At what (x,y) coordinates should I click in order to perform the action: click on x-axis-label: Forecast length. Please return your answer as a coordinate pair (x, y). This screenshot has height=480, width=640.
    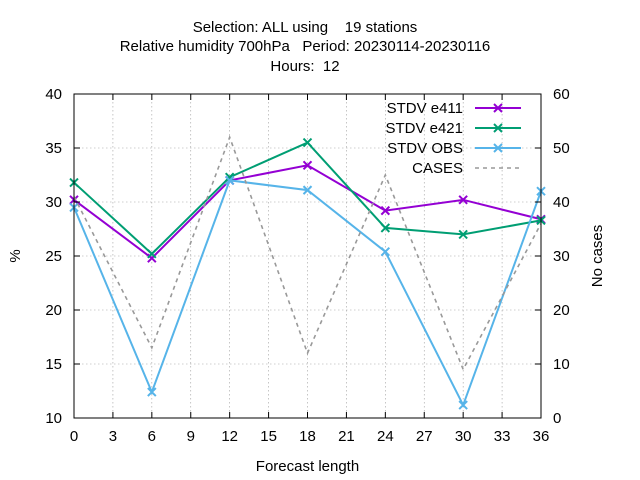
    Looking at the image, I should click on (307, 466).